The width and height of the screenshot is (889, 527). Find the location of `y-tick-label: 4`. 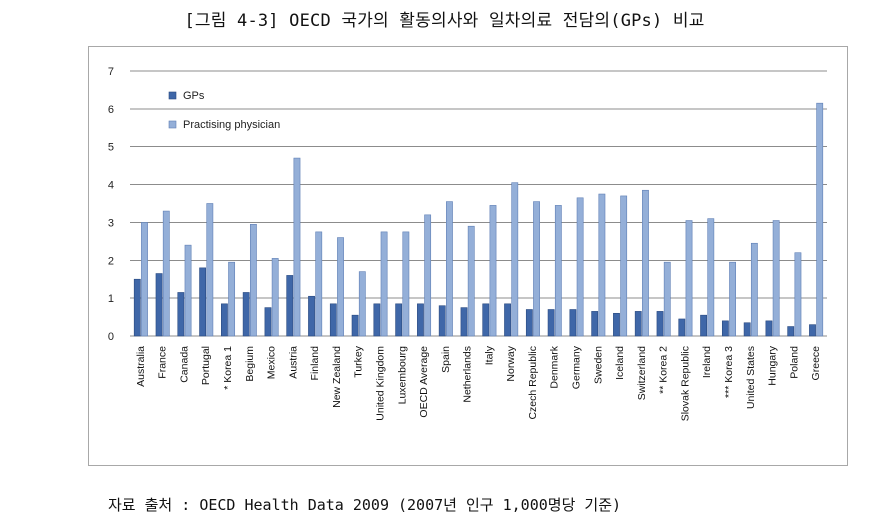

y-tick-label: 4 is located at coordinates (111, 186).